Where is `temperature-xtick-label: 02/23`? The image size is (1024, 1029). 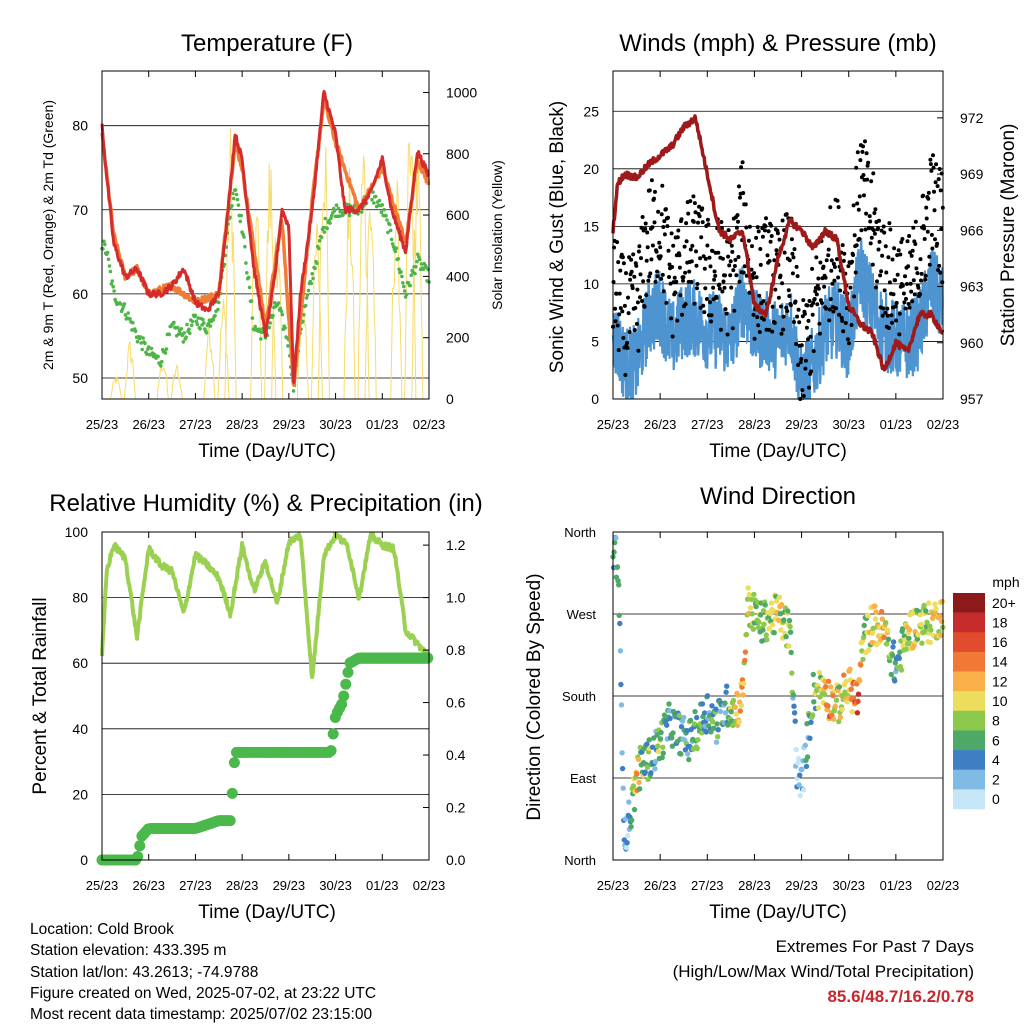
temperature-xtick-label: 02/23 is located at coordinates (429, 424).